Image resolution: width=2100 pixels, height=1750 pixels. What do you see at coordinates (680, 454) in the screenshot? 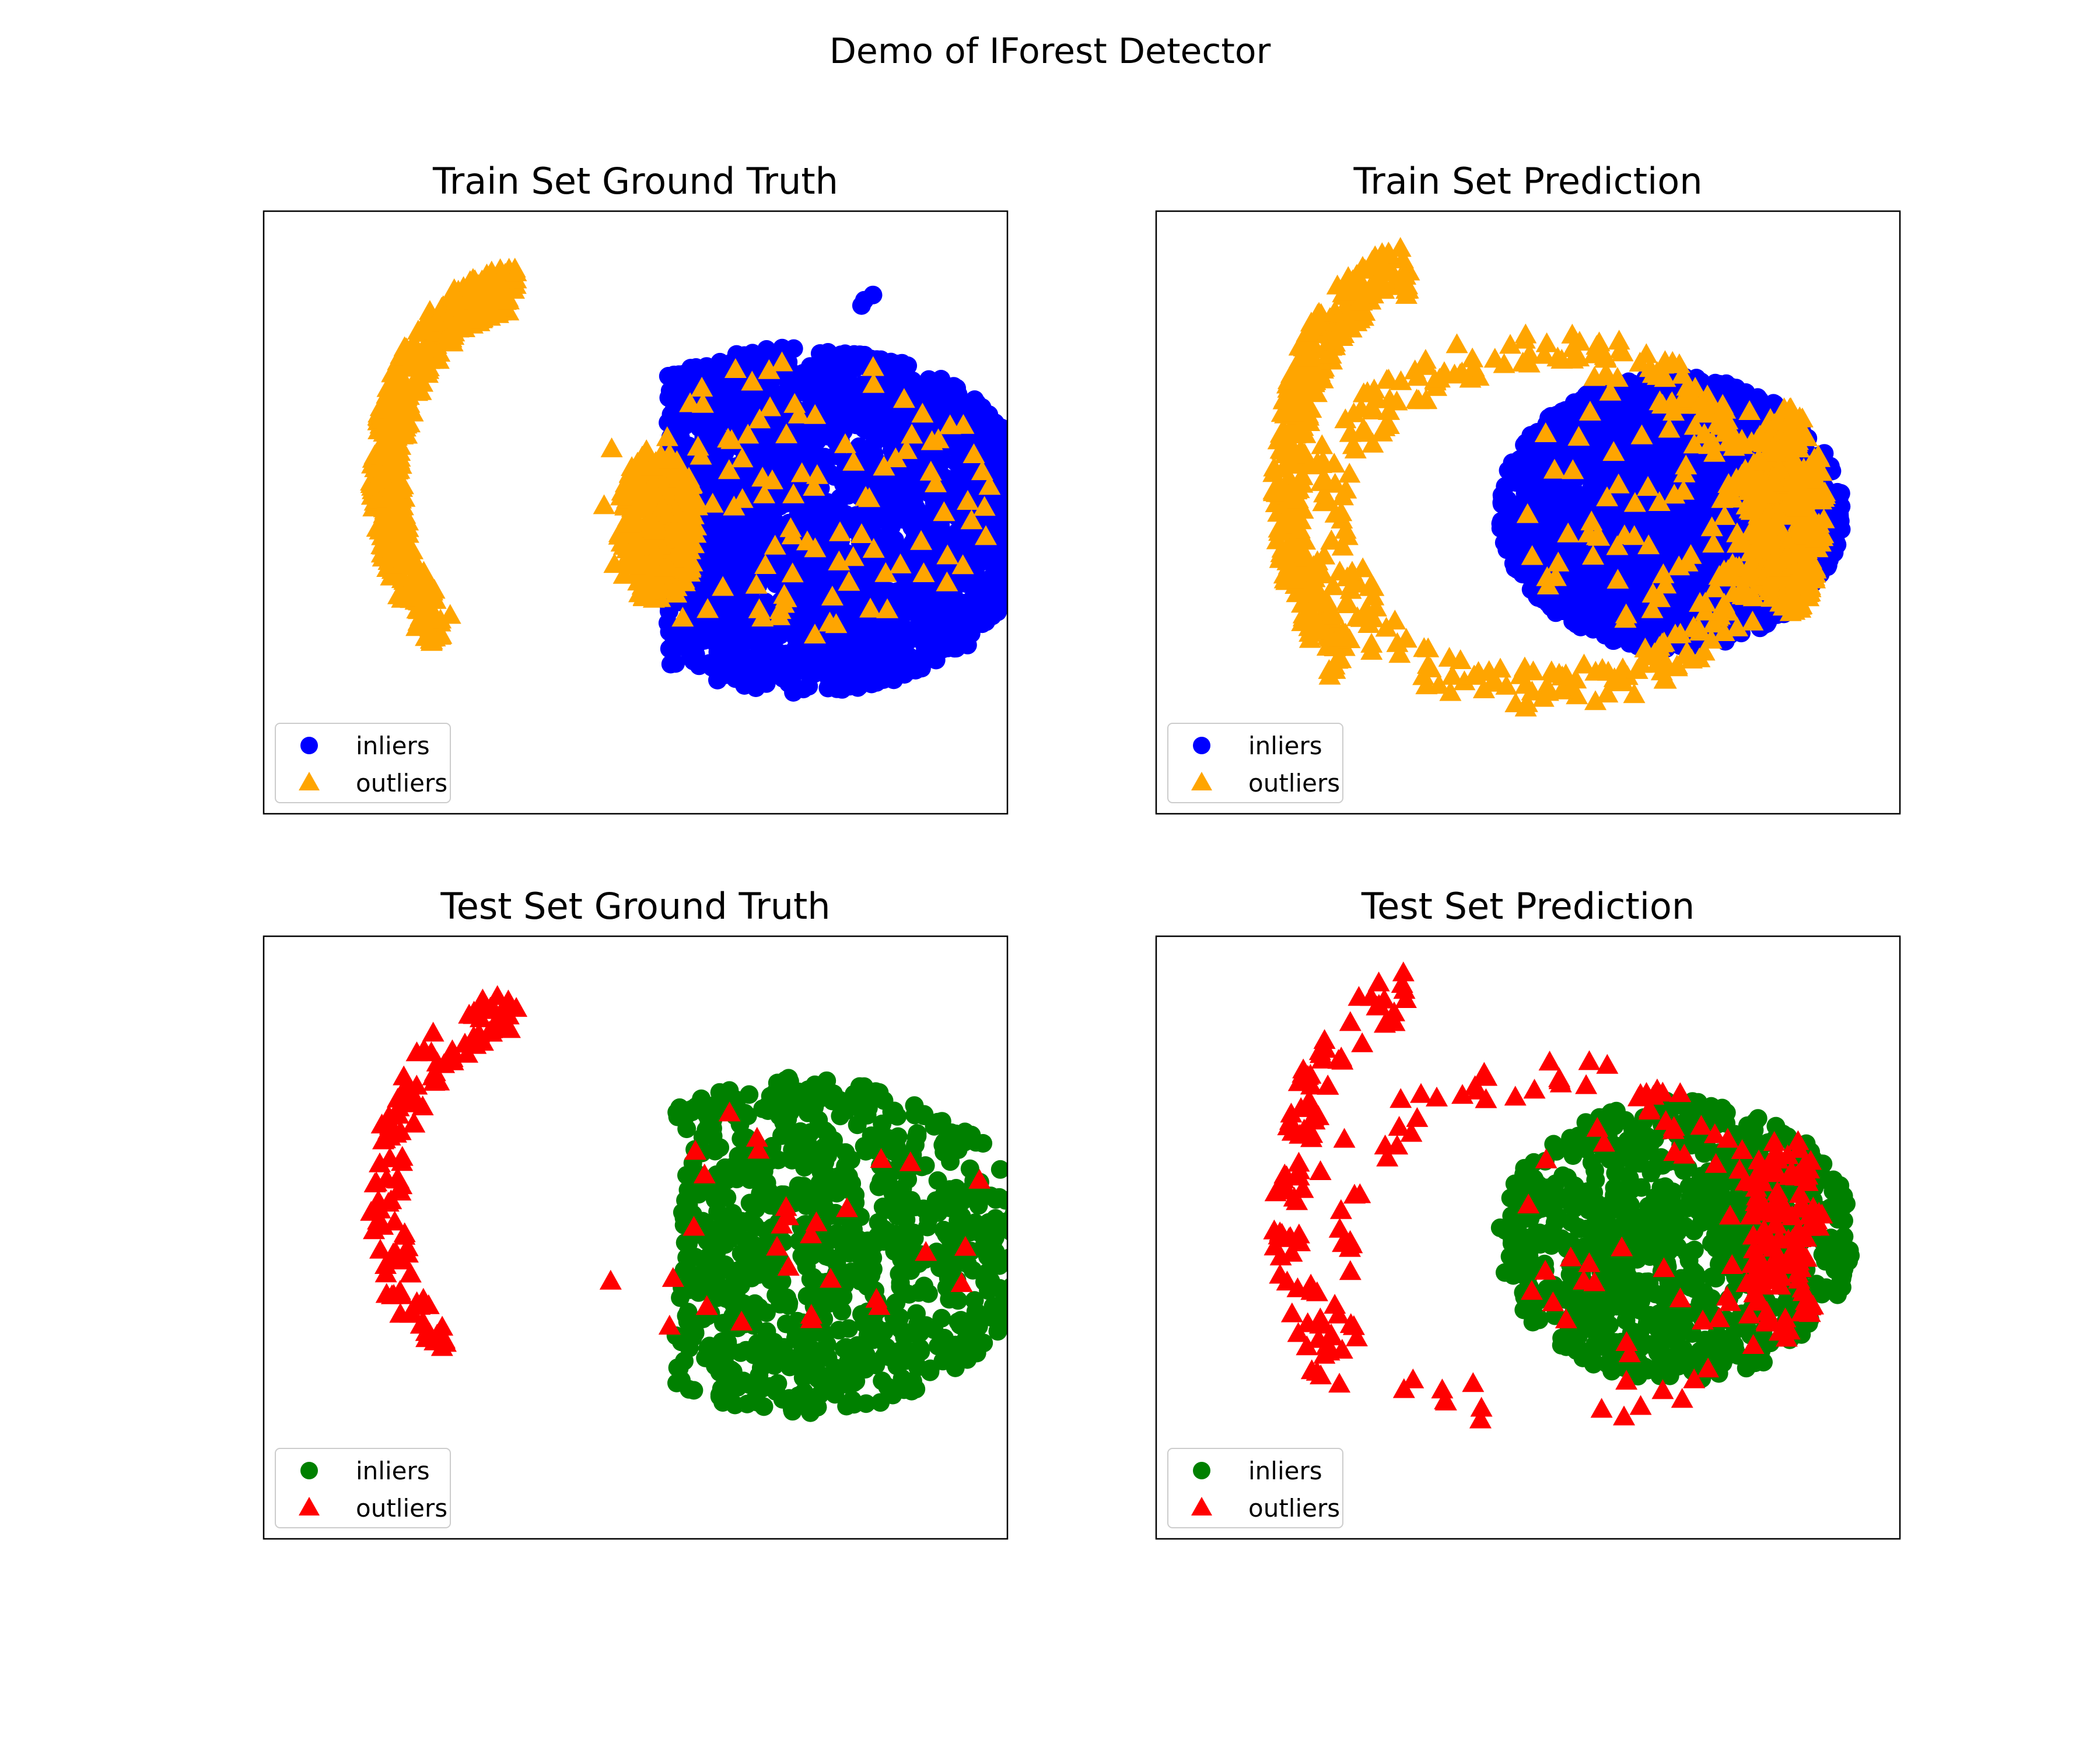
I see `series-outliers` at bounding box center [680, 454].